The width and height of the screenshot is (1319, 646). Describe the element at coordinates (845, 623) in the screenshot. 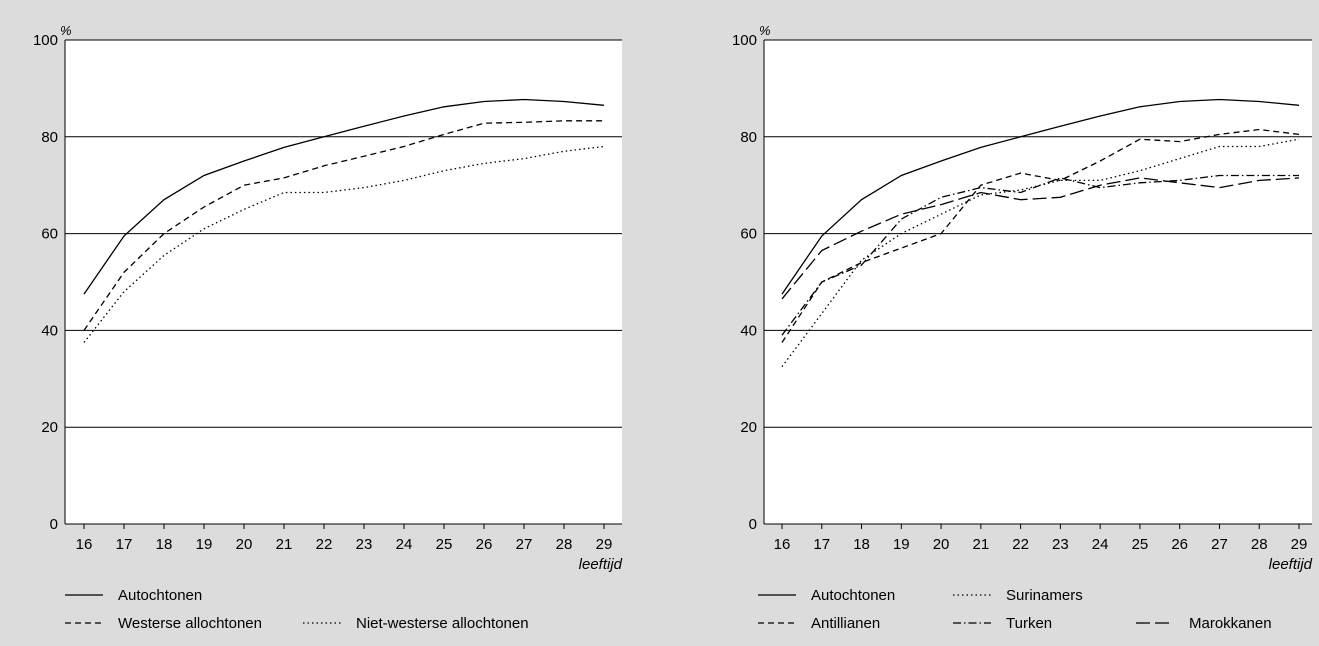

I see `legend-label-antillianen: Antillianen` at that location.